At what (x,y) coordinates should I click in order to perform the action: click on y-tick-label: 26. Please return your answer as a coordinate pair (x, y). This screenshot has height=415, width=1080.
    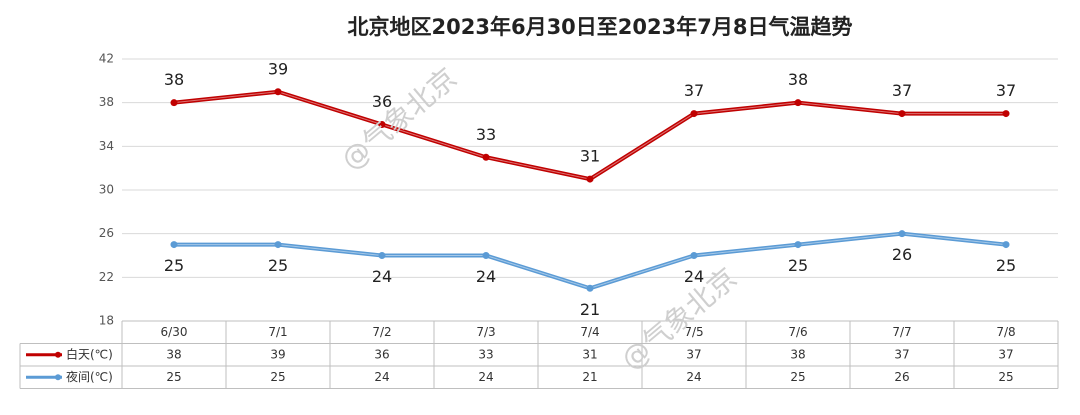
    Looking at the image, I should click on (106, 233).